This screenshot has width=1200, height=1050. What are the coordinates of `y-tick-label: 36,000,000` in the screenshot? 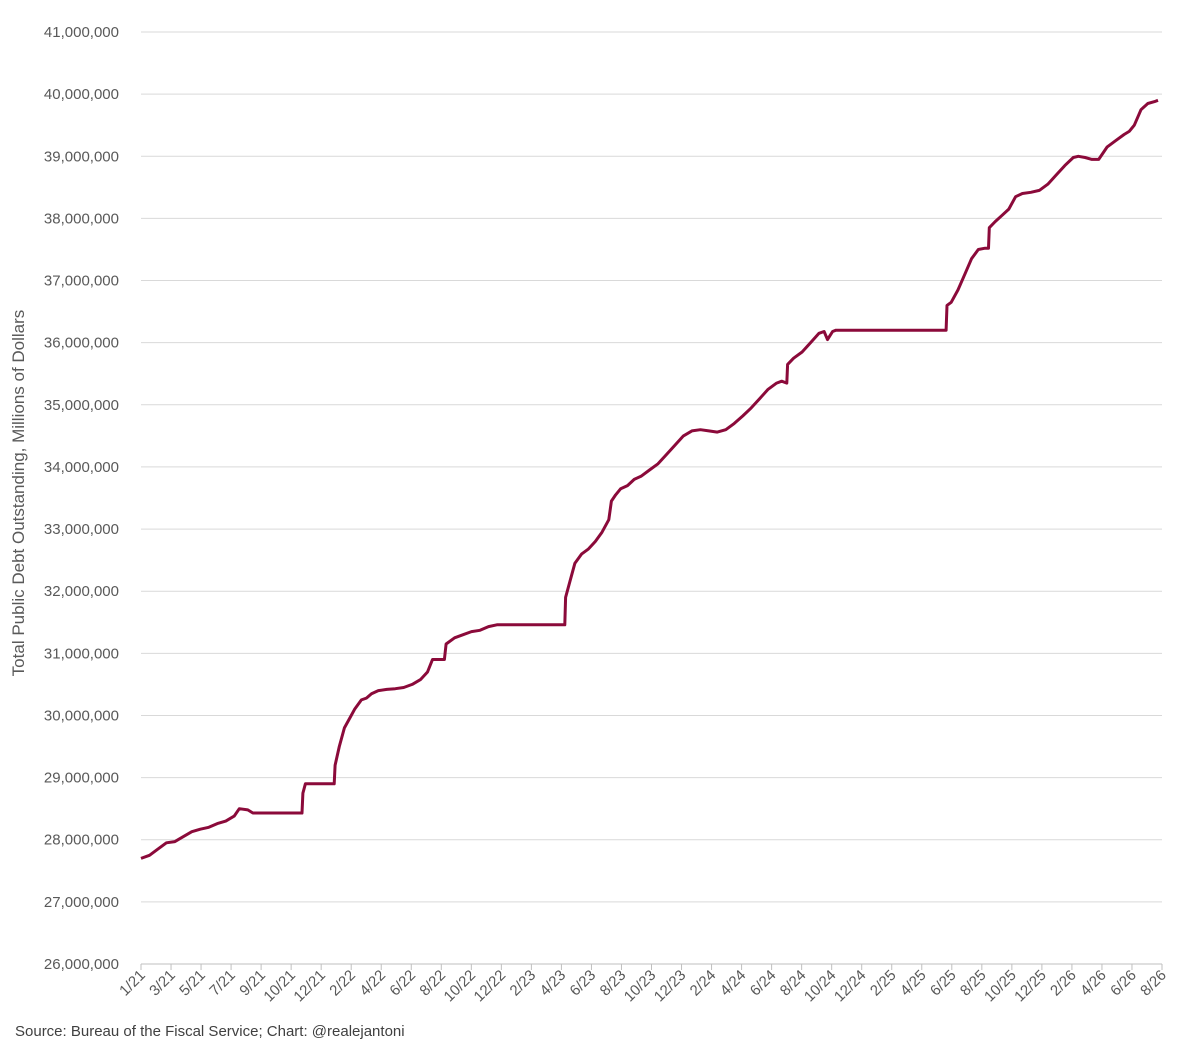 It's located at (81, 343).